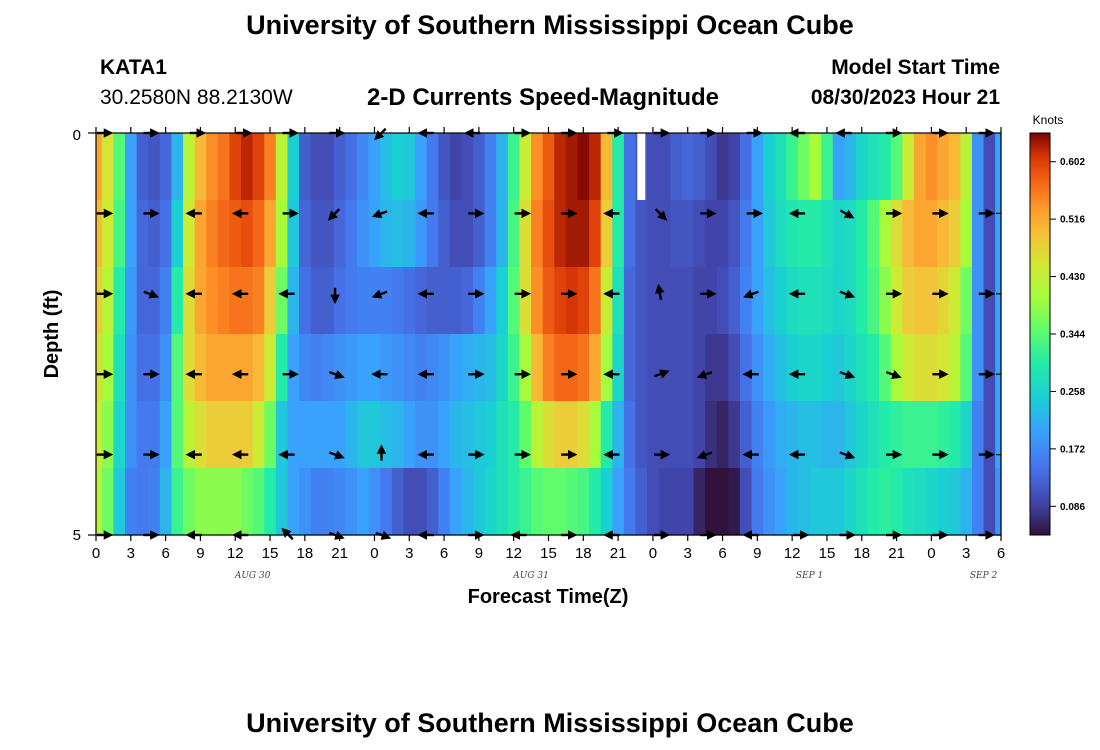  Describe the element at coordinates (252, 576) in the screenshot. I see `date-label: AUG 30` at that location.